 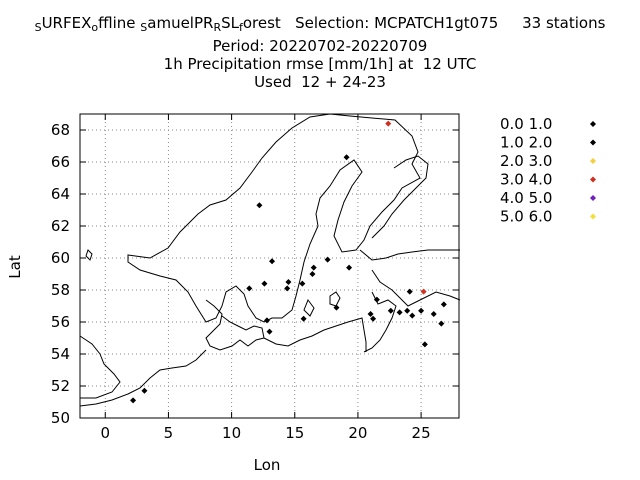 What do you see at coordinates (60, 258) in the screenshot?
I see `y-tick-label: 60` at bounding box center [60, 258].